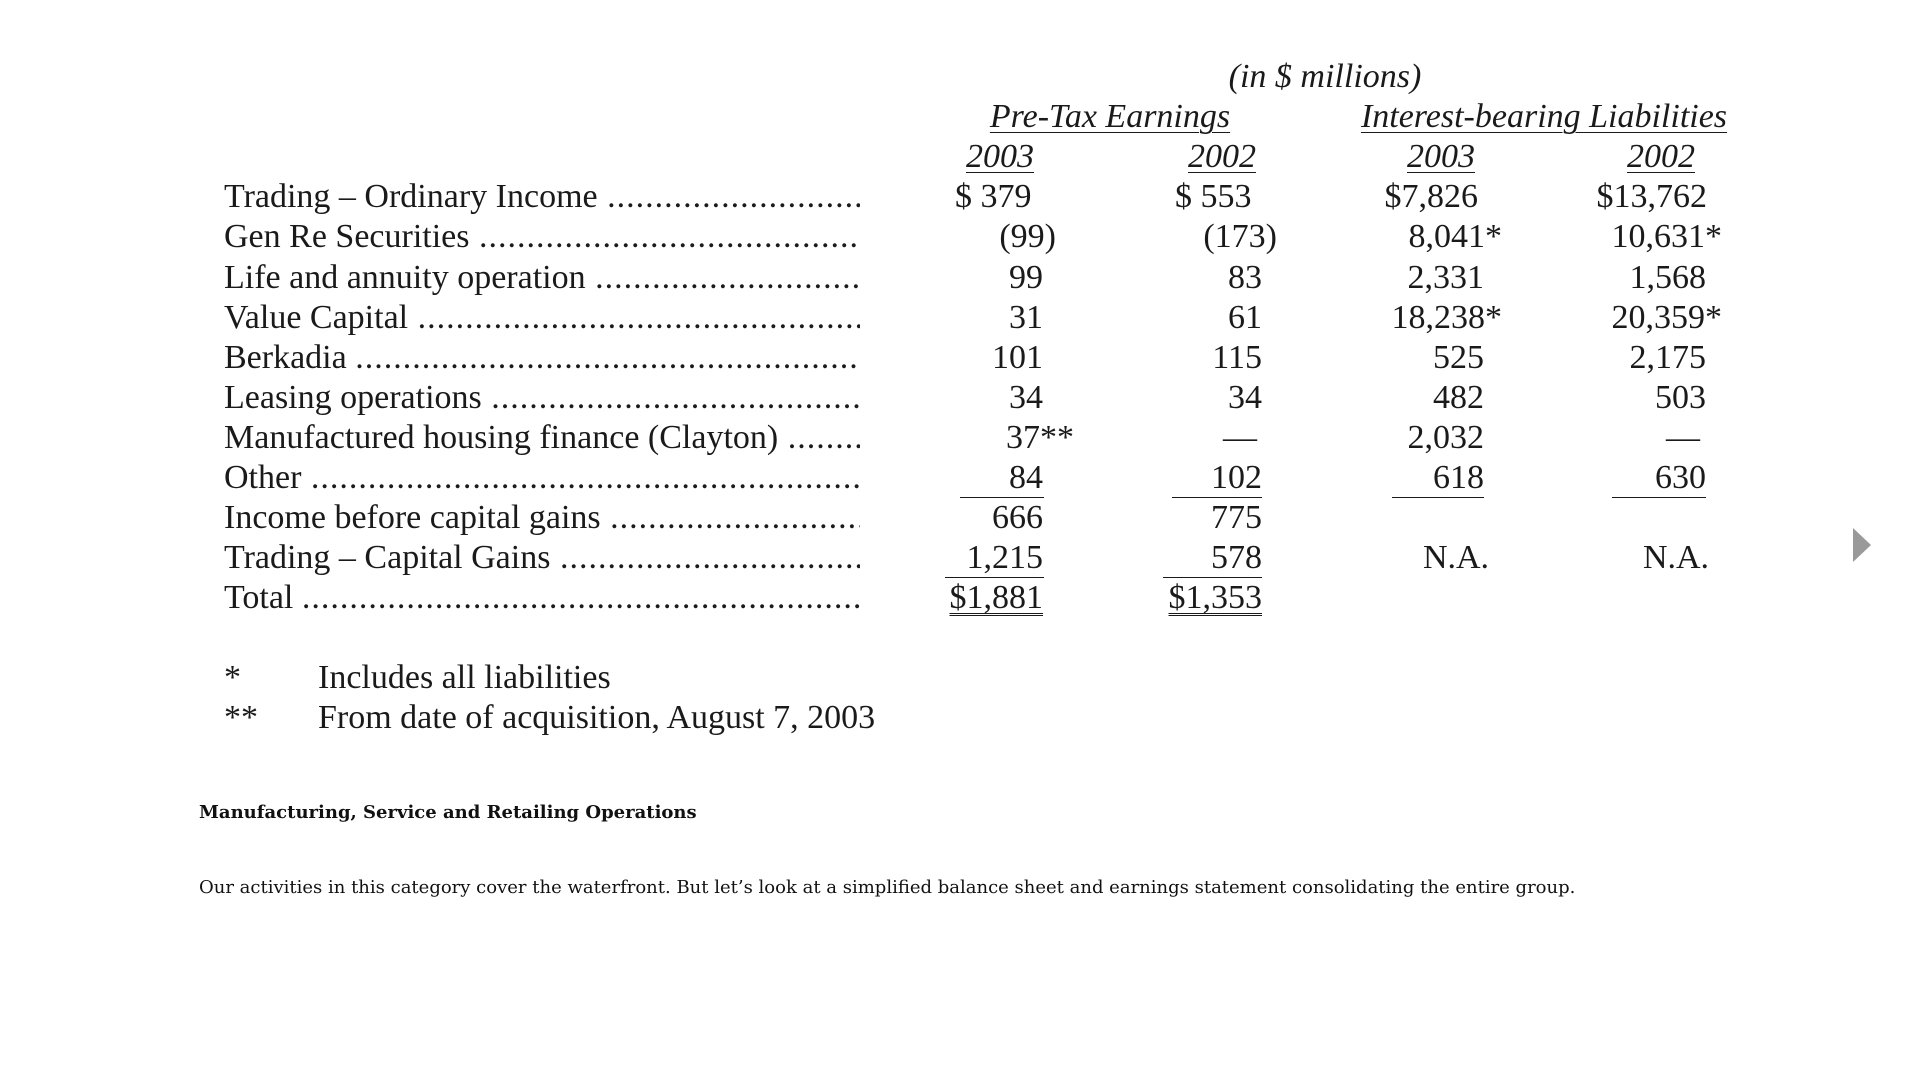 Image resolution: width=1920 pixels, height=1080 pixels. What do you see at coordinates (542, 197) in the screenshot?
I see `row-label-trading-ordinary-income: Trading – Ordinary Income` at bounding box center [542, 197].